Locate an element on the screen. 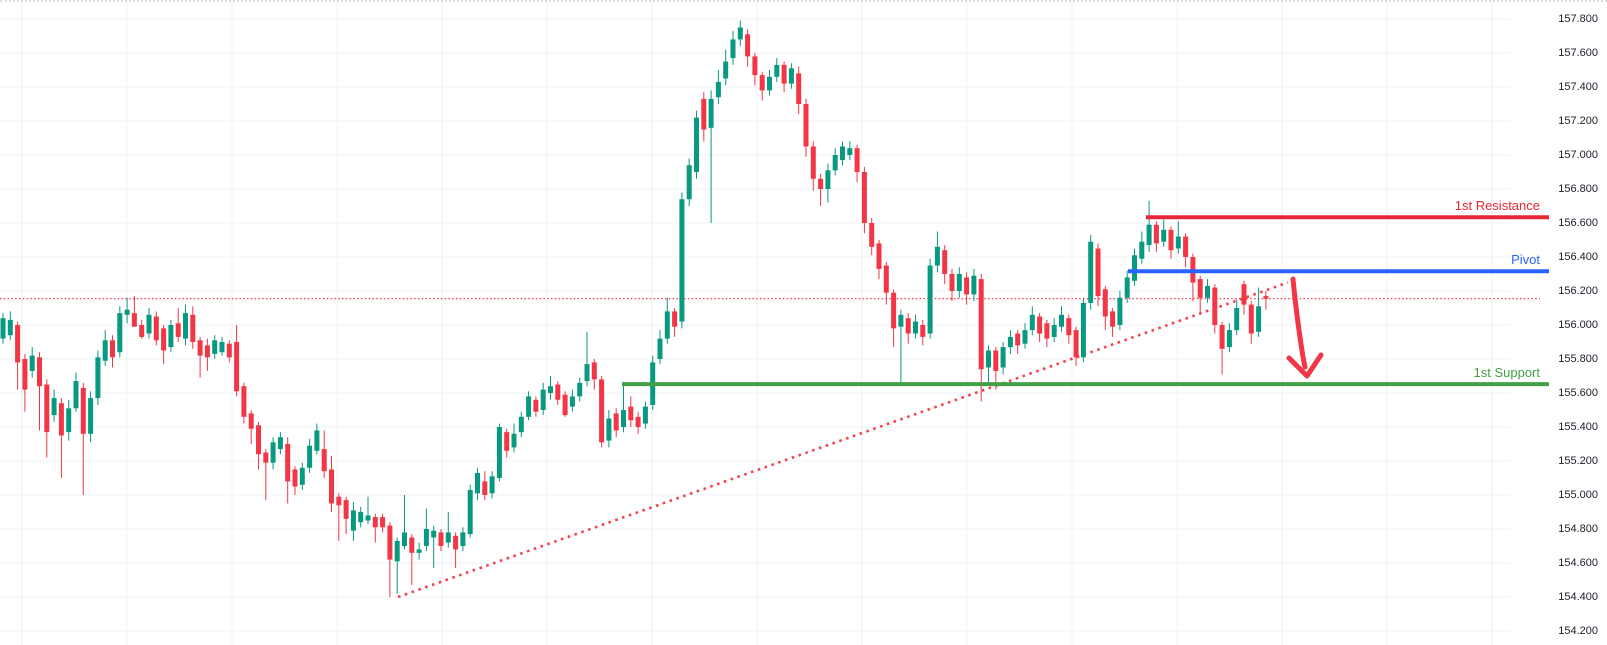  pivot-label: Pivot is located at coordinates (1525, 260).